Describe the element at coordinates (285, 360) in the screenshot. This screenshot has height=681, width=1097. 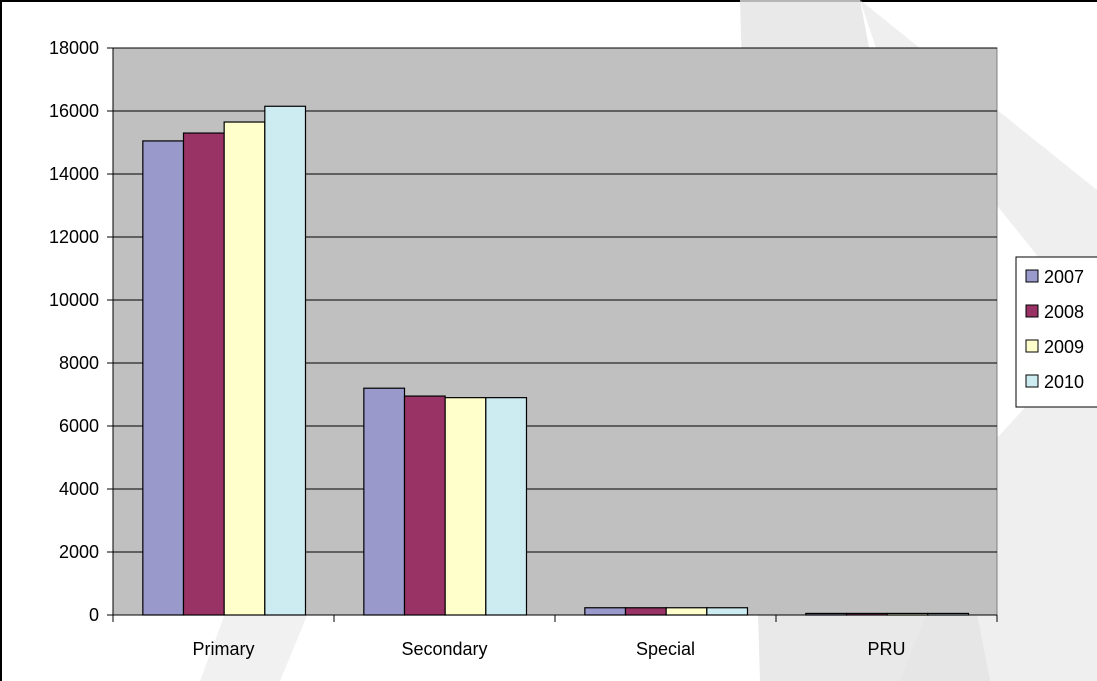
I see `bar-primary-2010` at that location.